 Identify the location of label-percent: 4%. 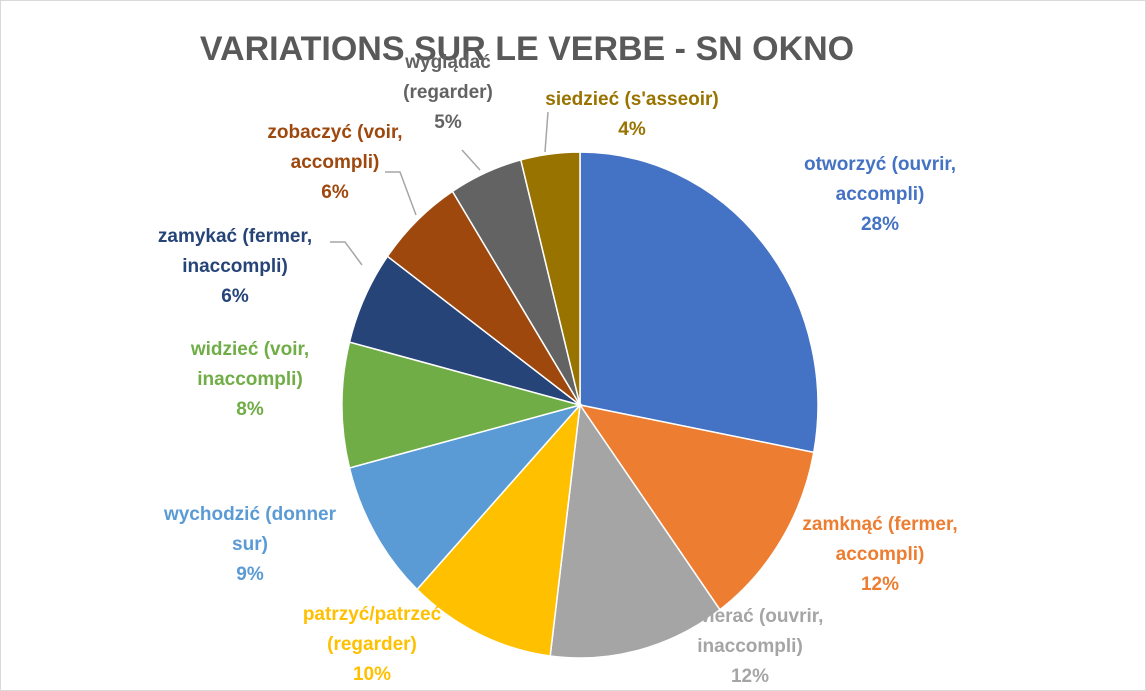
(632, 129).